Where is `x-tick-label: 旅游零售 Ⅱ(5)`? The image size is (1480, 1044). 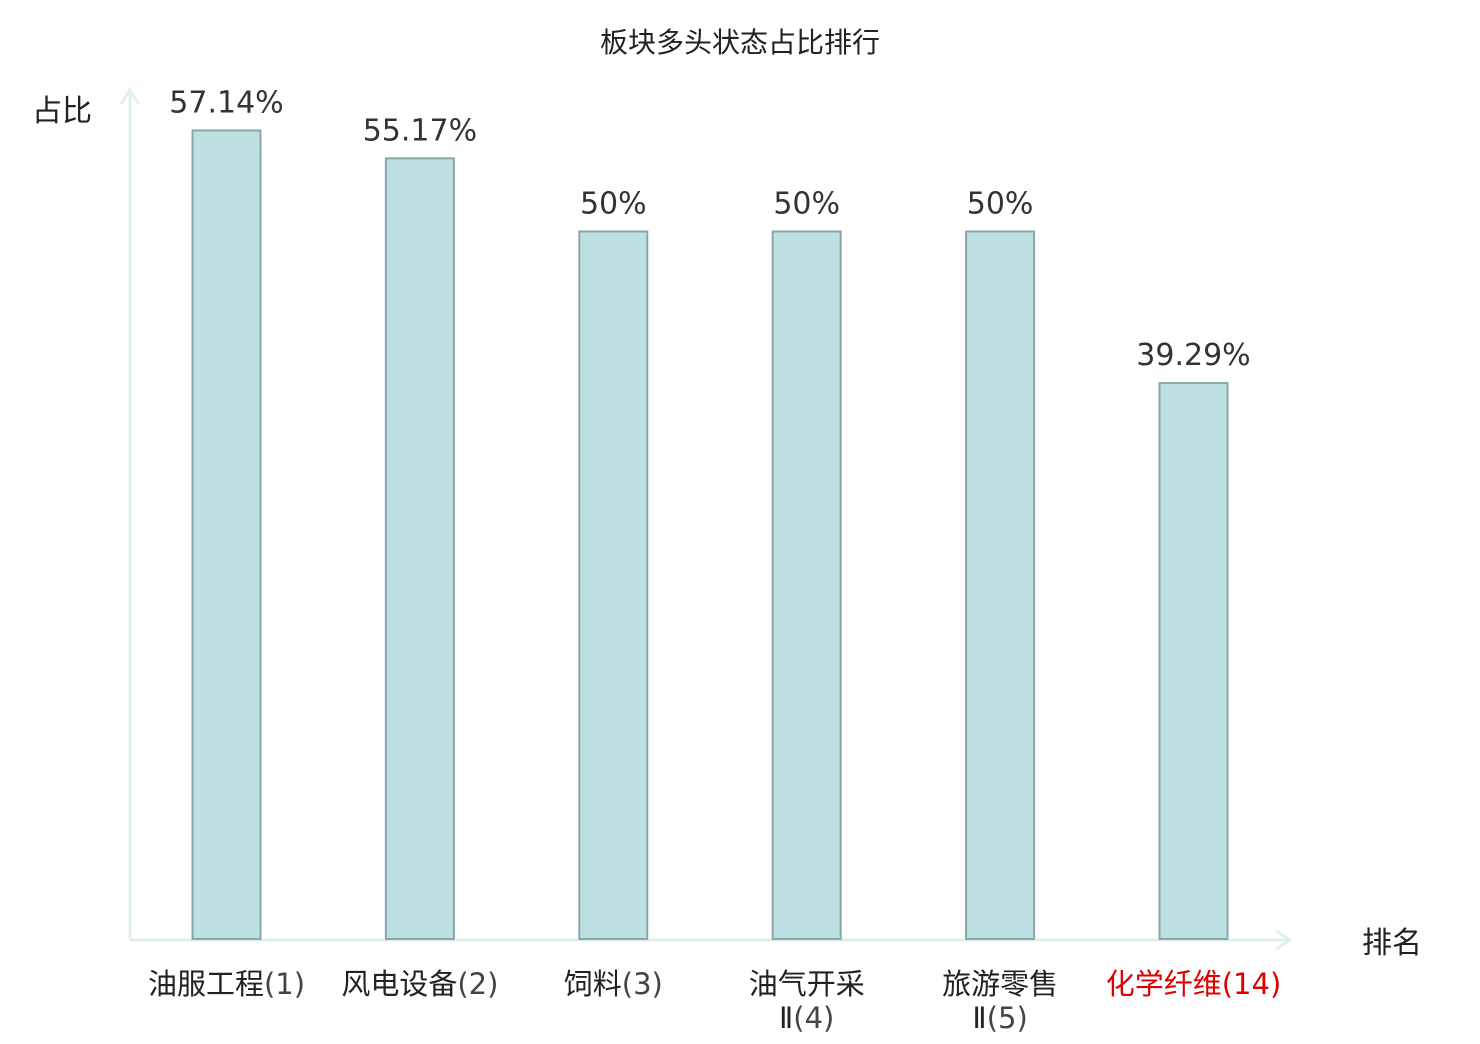
x-tick-label: 旅游零售 Ⅱ(5) is located at coordinates (1000, 1001).